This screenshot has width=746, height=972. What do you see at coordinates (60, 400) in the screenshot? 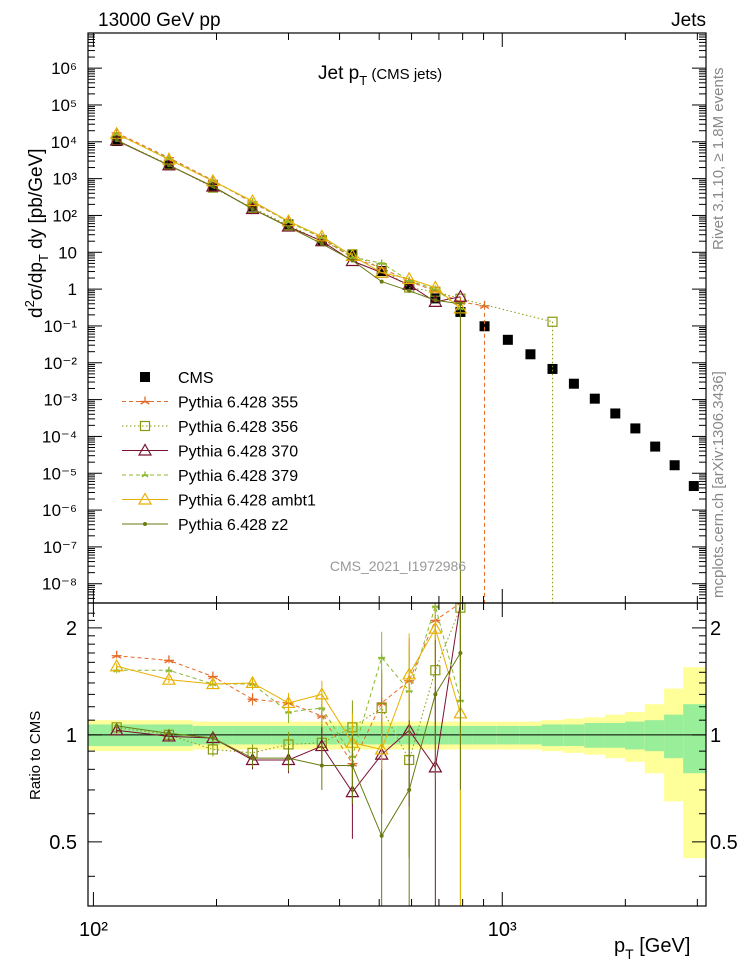
I see `y-tick-label: 10⁻³` at bounding box center [60, 400].